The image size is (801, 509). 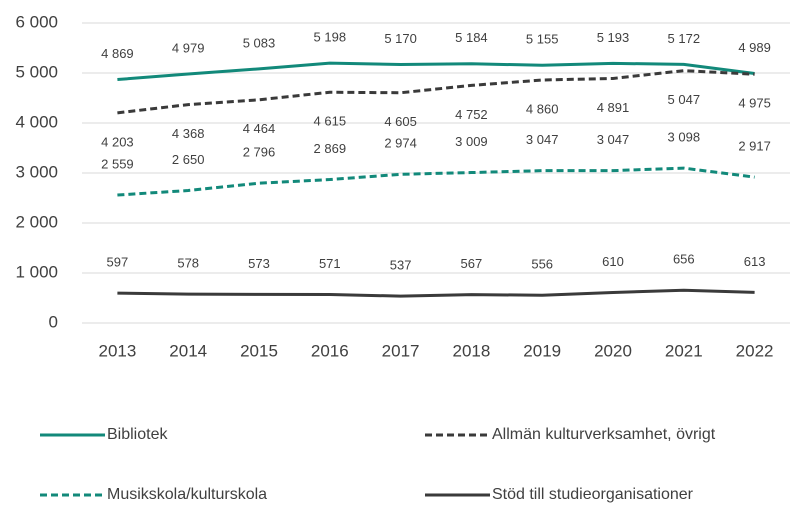 I want to click on data-label: 2 869, so click(x=330, y=148).